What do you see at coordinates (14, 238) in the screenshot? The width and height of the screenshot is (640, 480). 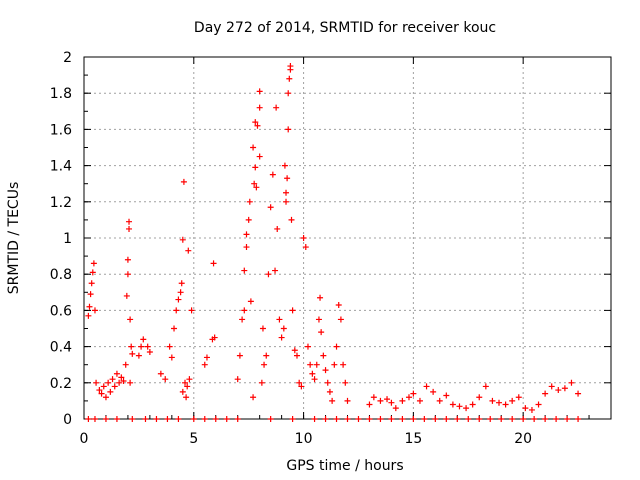 I see `y-axis-label: SRMTID / TECUs` at bounding box center [14, 238].